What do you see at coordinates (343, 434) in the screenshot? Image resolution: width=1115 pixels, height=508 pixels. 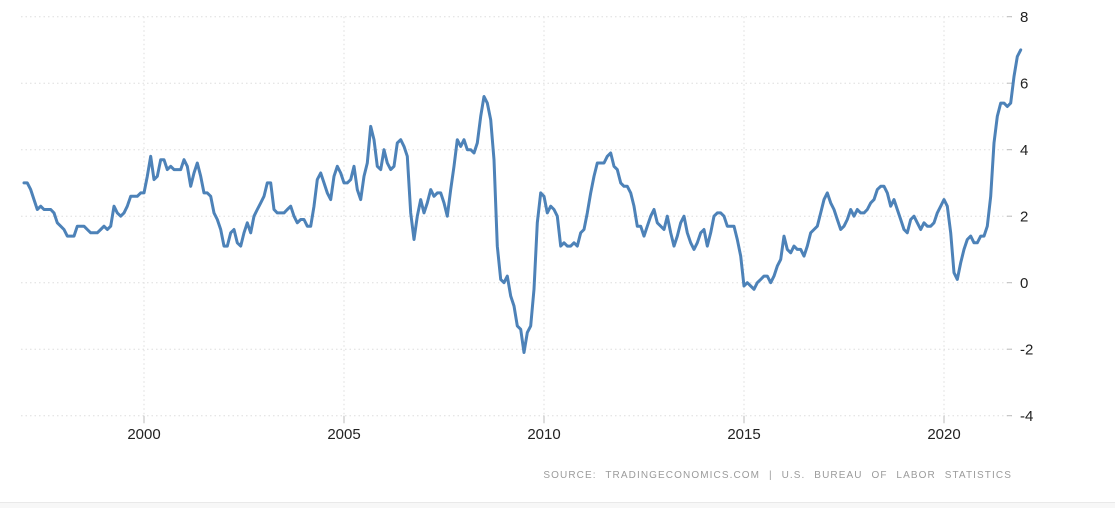 I see `x-axis-label: 2005` at bounding box center [343, 434].